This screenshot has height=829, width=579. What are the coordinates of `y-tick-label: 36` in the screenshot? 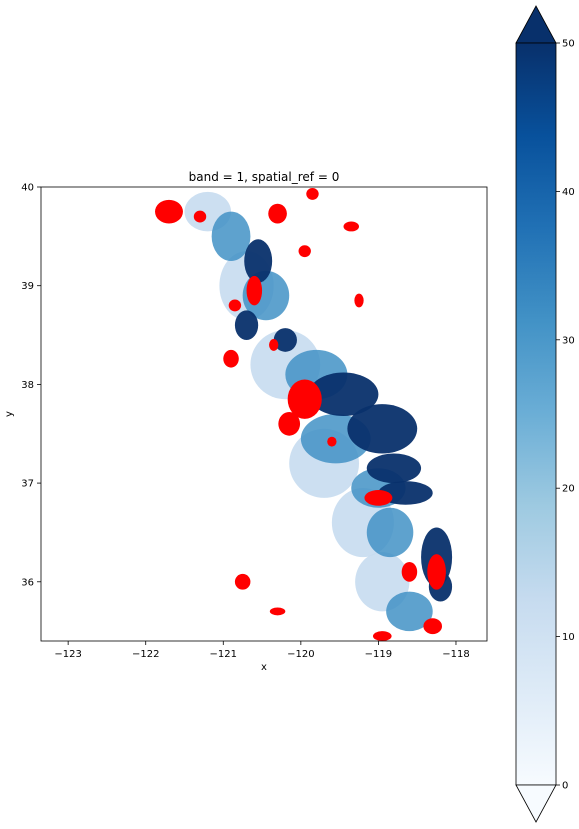 It's located at (27, 582).